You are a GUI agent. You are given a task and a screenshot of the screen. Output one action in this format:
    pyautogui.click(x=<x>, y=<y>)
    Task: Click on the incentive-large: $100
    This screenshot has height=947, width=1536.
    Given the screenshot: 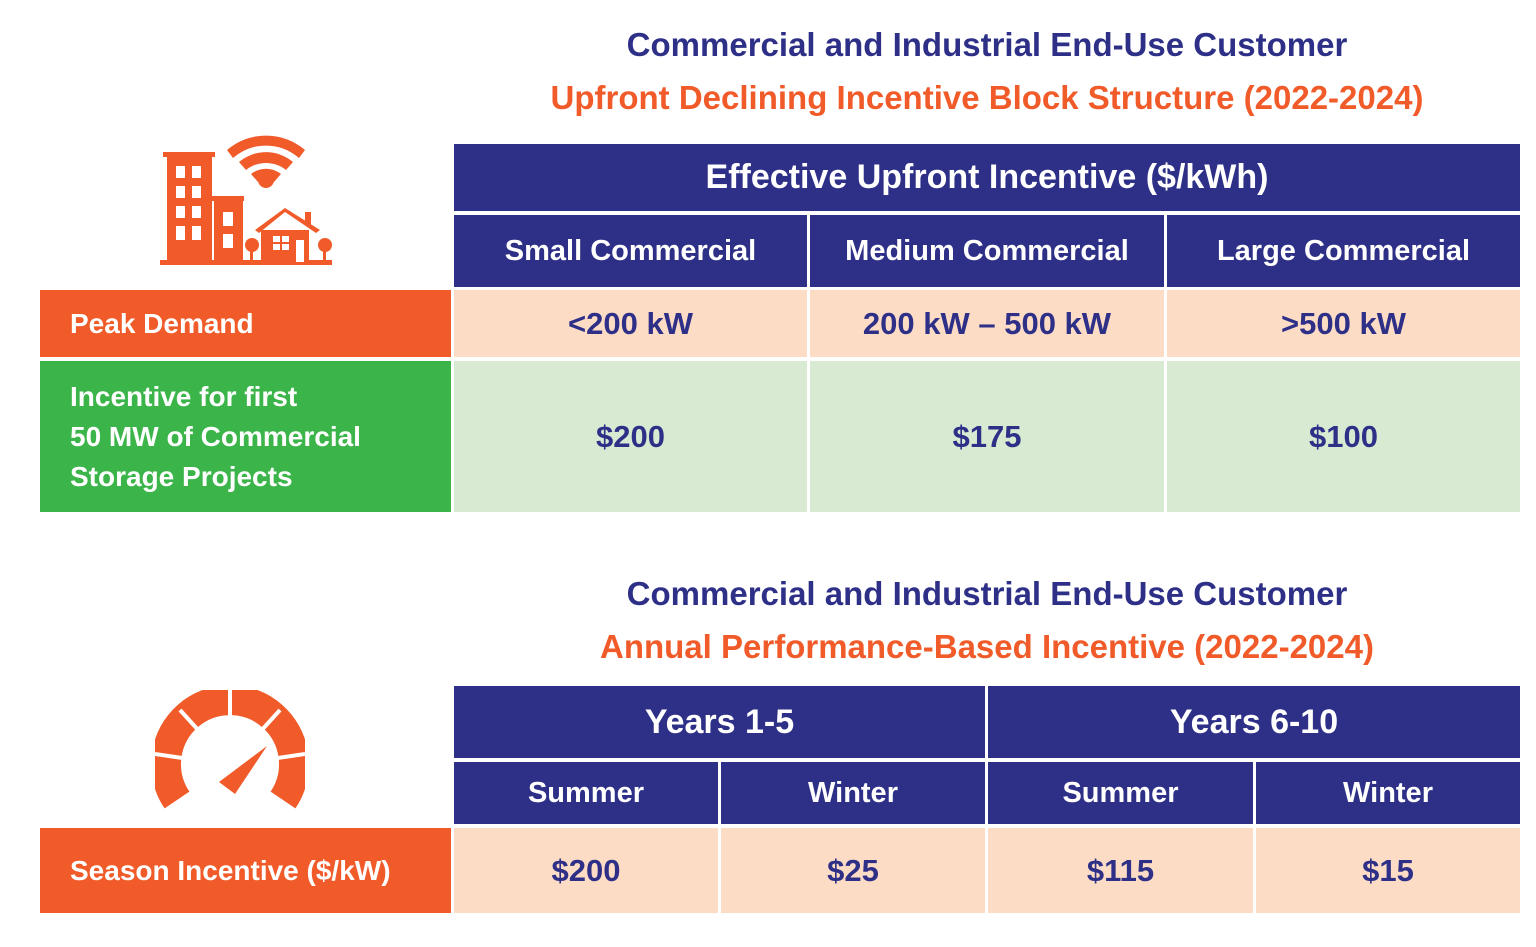 What is the action you would take?
    pyautogui.click(x=1343, y=436)
    